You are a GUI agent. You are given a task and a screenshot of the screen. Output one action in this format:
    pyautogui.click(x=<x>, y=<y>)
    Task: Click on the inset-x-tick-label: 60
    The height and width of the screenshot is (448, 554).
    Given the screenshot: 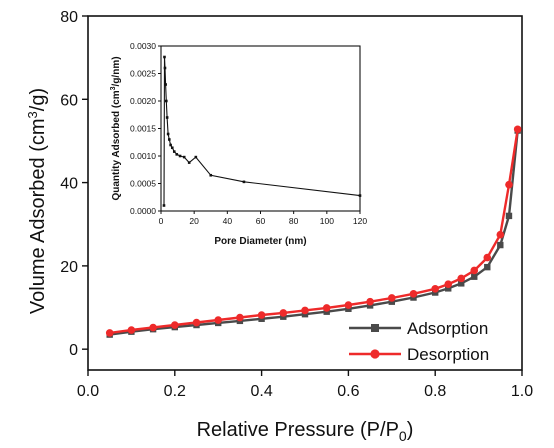 What is the action you would take?
    pyautogui.click(x=261, y=221)
    